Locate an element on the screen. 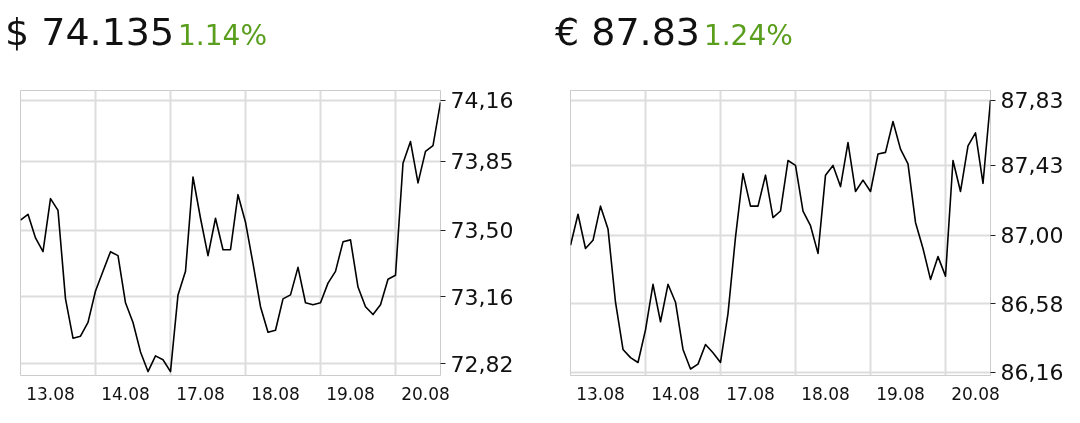 The image size is (1080, 423). y-tick-label: 74,16 is located at coordinates (482, 101).